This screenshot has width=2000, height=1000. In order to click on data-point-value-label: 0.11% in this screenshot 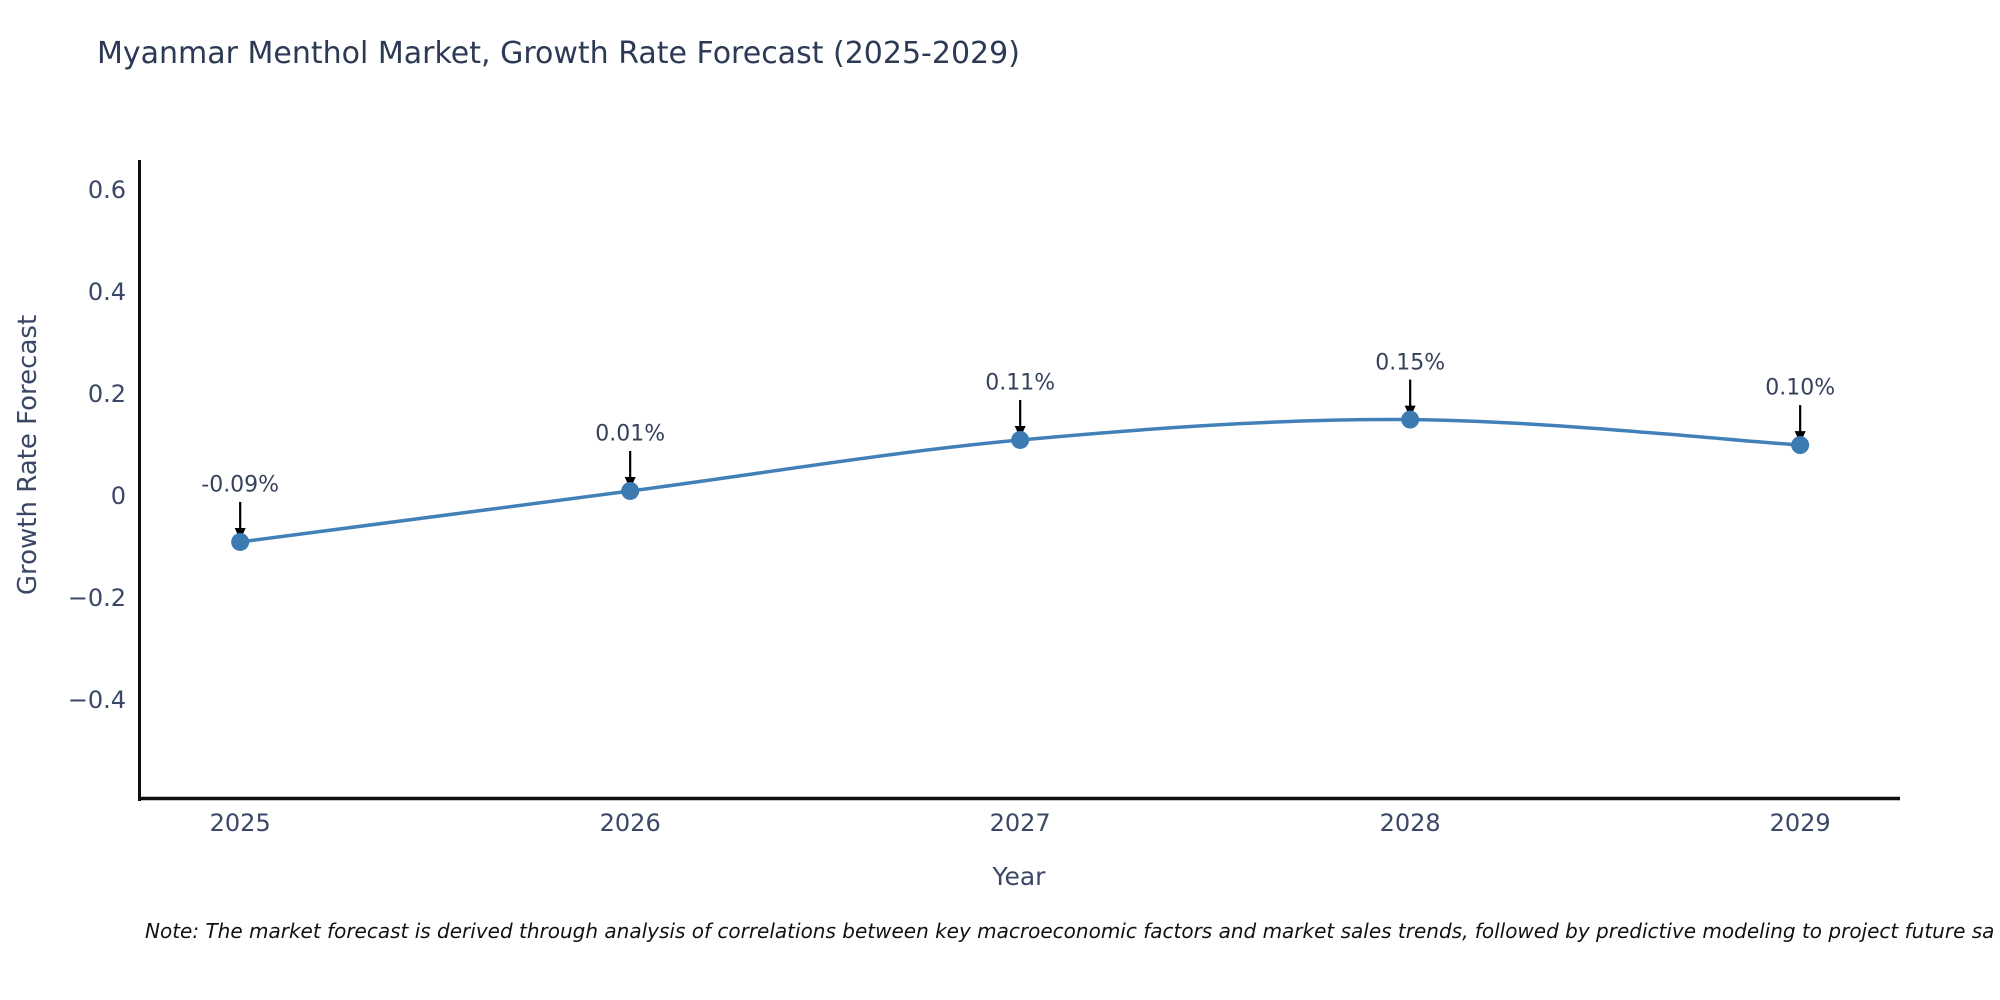, I will do `click(1020, 383)`.